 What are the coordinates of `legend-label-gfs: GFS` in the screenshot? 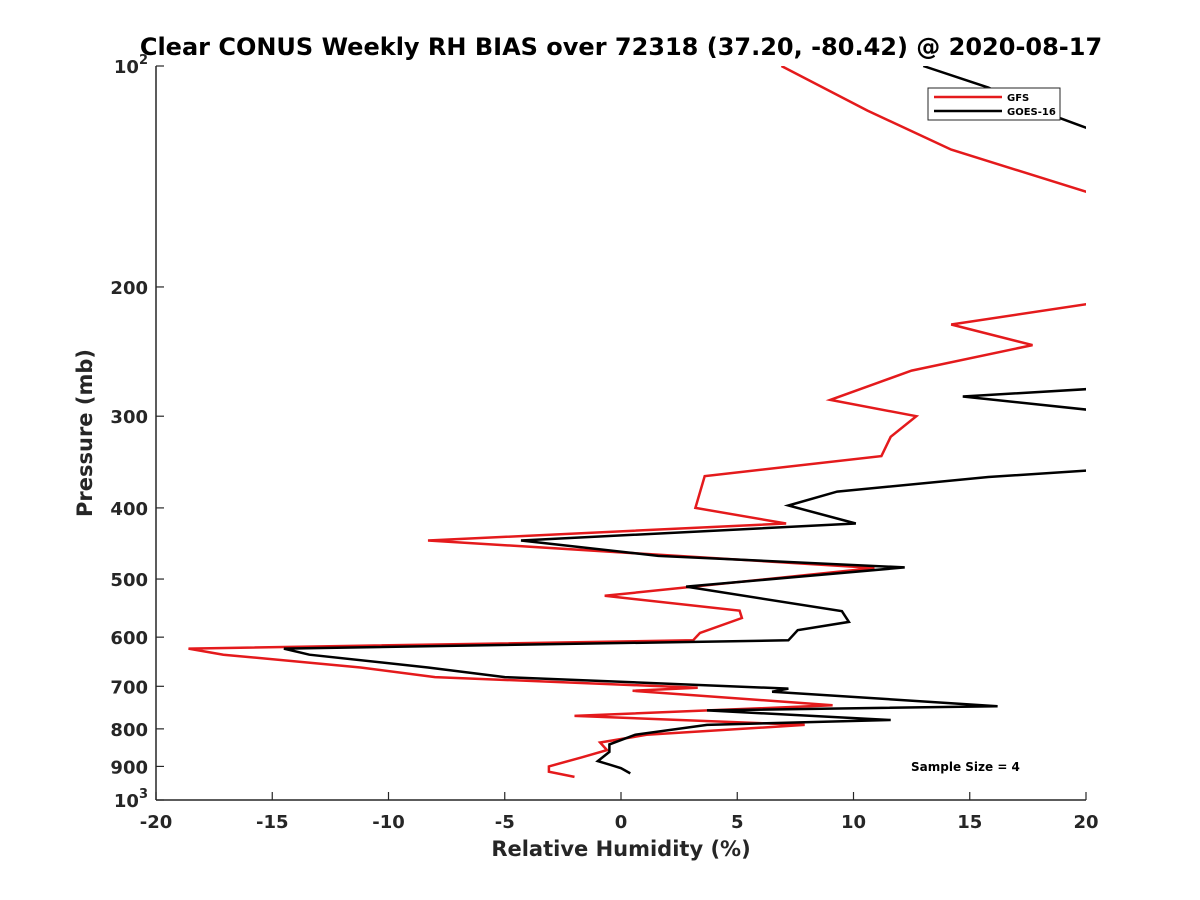 It's located at (1018, 98).